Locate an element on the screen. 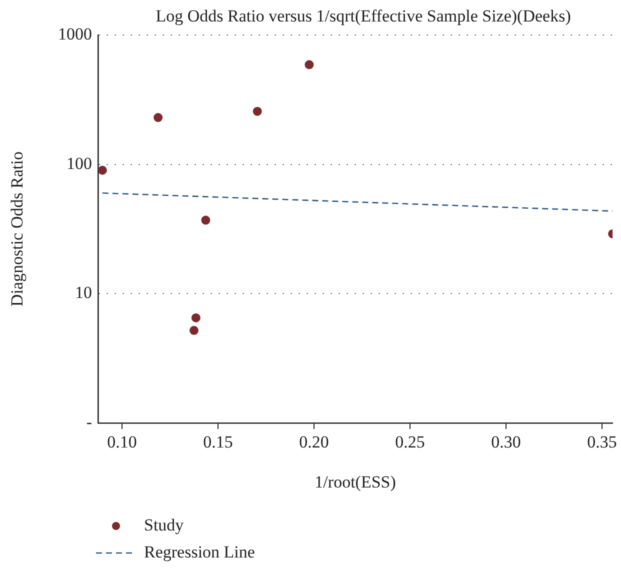 This screenshot has height=569, width=621. y-axis-title: Diagnostic Odds Ratio is located at coordinates (17, 229).